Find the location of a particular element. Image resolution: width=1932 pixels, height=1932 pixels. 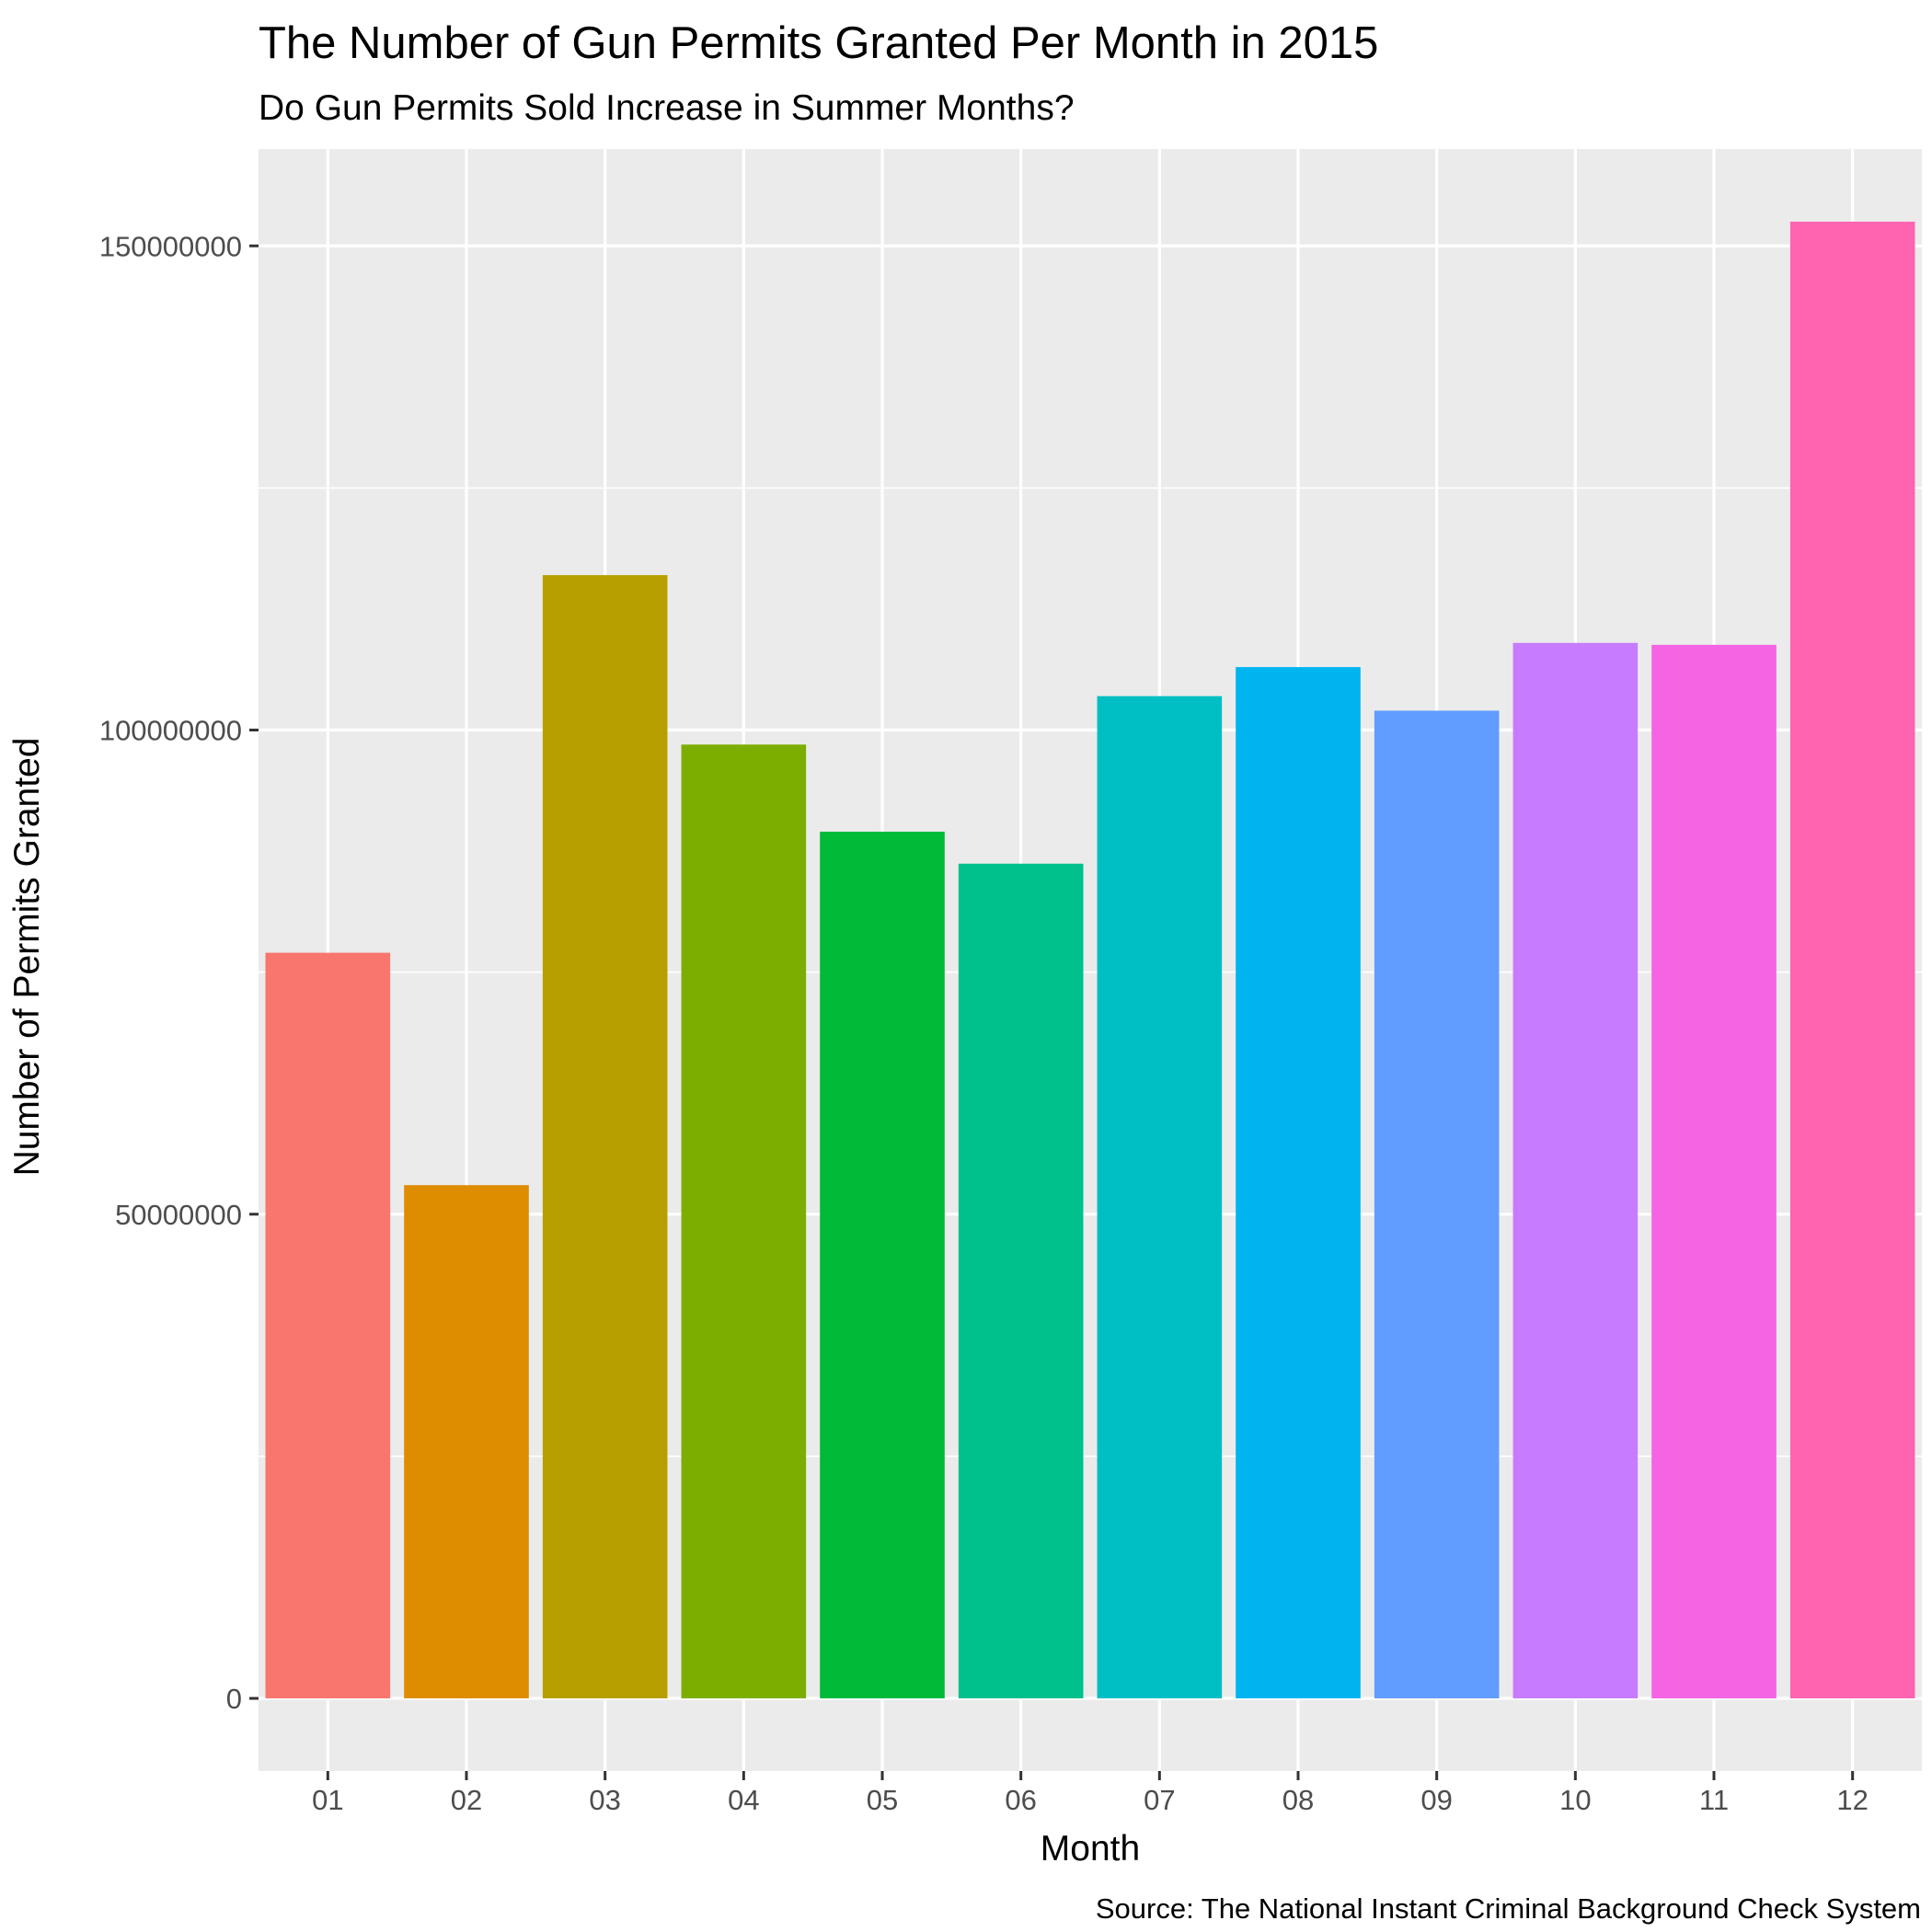

x-tick-label: 05 is located at coordinates (882, 1800).